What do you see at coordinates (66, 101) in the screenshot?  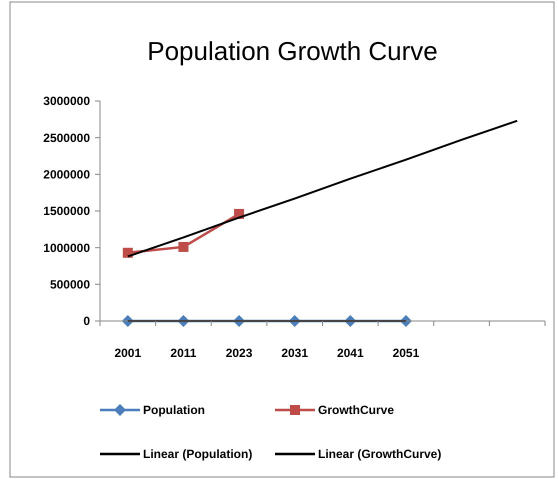 I see `y-tick-label: 3000000` at bounding box center [66, 101].